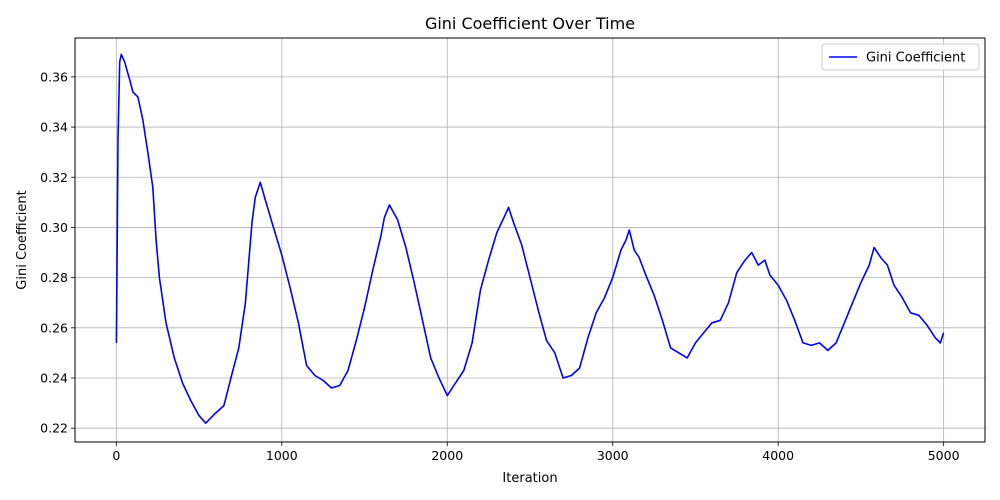 Image resolution: width=1000 pixels, height=500 pixels. I want to click on y-tick-label: 0.36, so click(54, 76).